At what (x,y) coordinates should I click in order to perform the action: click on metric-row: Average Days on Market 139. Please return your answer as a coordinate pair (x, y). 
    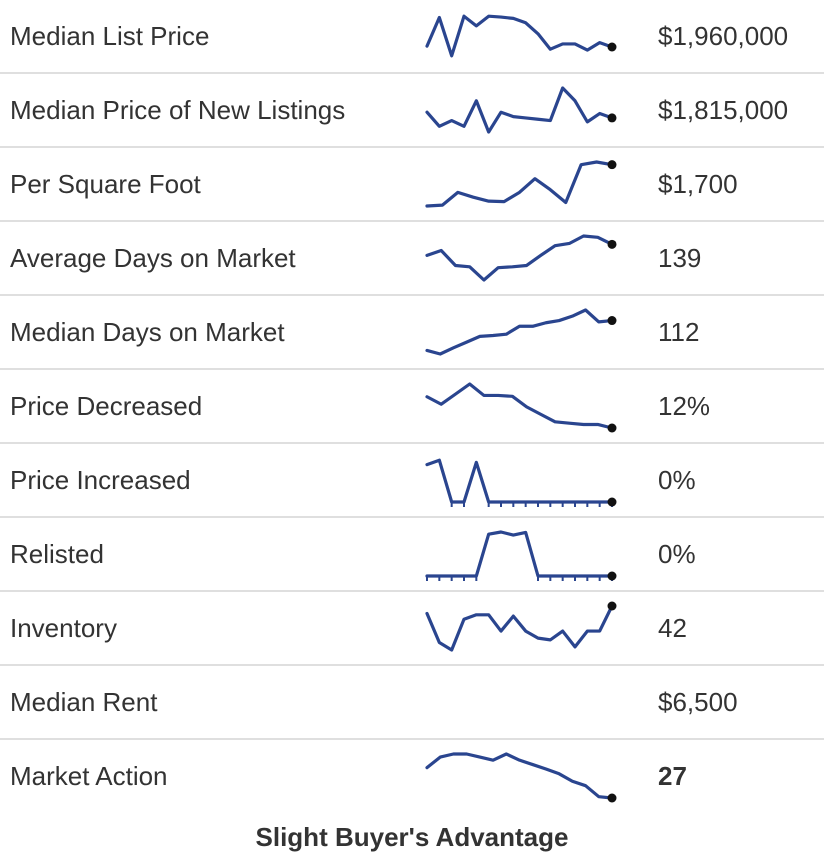
    Looking at the image, I should click on (412, 259).